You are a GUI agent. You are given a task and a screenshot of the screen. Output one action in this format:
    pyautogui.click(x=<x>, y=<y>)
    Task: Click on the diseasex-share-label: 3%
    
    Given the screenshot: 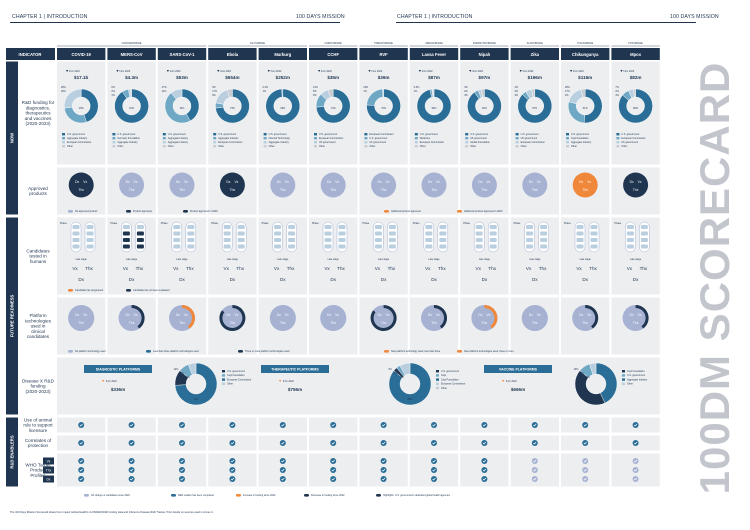 What is the action you would take?
    pyautogui.click(x=390, y=369)
    